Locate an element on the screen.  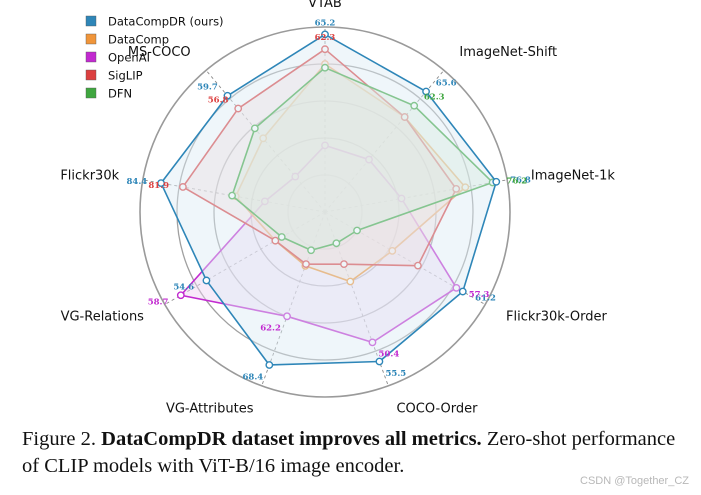
axis-label-ms-coco: MS-COCO is located at coordinates (159, 52).